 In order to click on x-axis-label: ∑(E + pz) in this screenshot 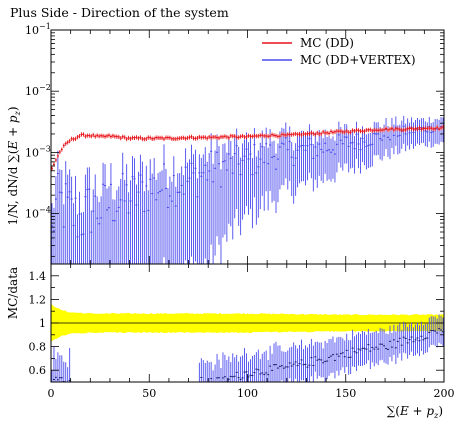, I will do `click(415, 412)`.